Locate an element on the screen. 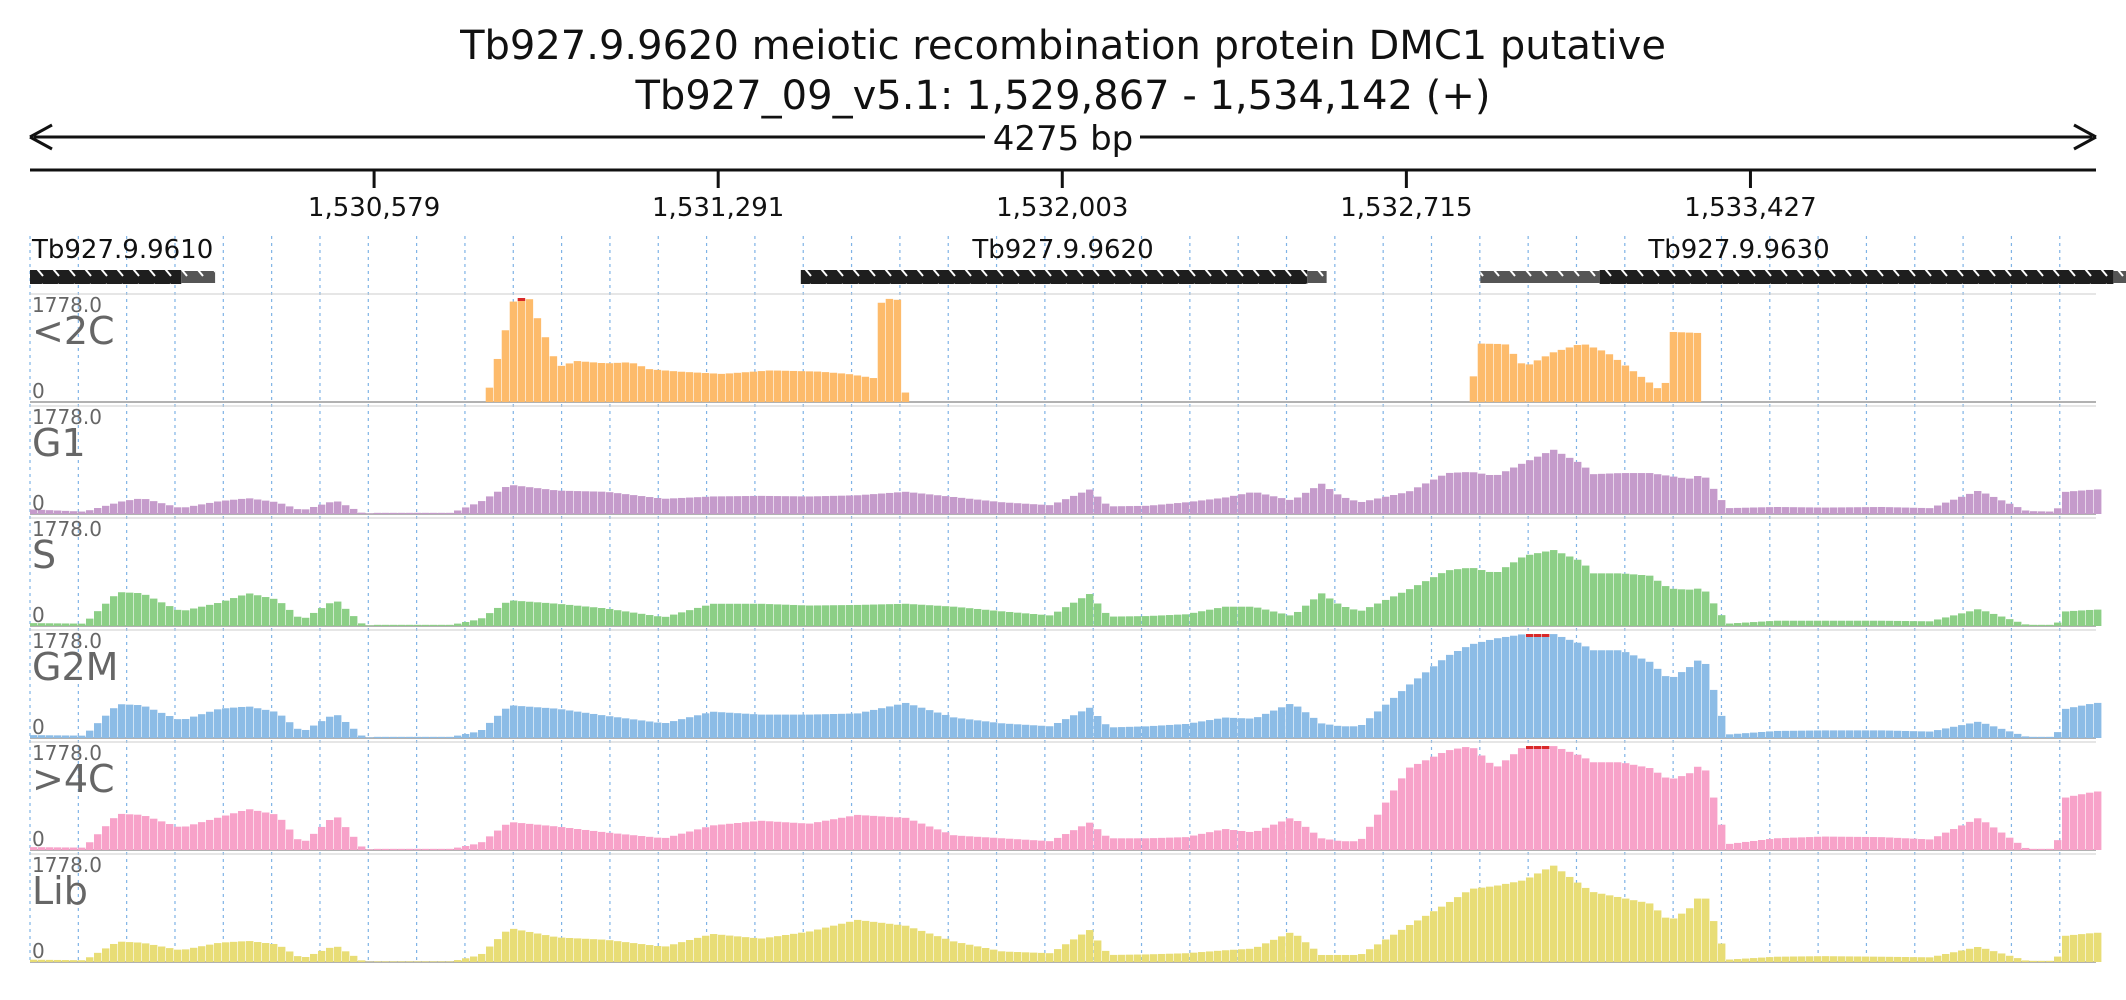 This screenshot has height=1000, width=2126. gene-label: Tb927.9.9630 is located at coordinates (1738, 250).